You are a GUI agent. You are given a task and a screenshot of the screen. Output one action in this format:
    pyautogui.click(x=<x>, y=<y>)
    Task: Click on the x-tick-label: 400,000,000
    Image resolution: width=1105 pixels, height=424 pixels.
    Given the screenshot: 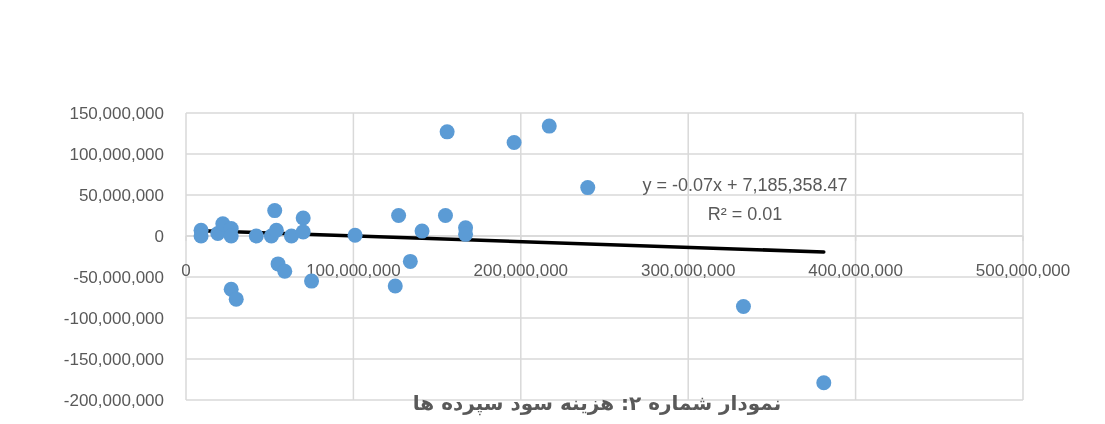 What is the action you would take?
    pyautogui.click(x=855, y=270)
    